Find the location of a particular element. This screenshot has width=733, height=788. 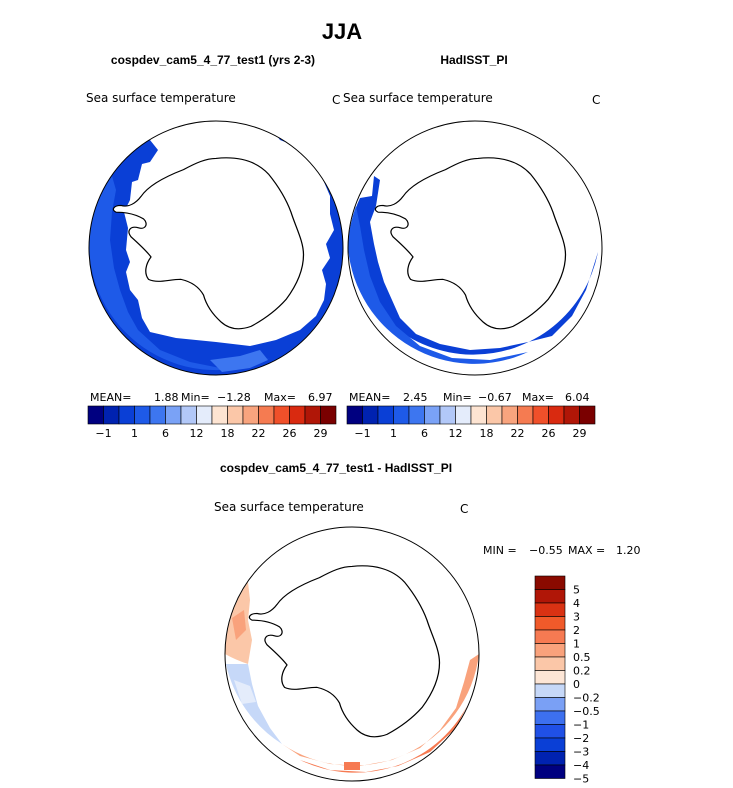

panel-obs-min-label: Min= is located at coordinates (457, 397).